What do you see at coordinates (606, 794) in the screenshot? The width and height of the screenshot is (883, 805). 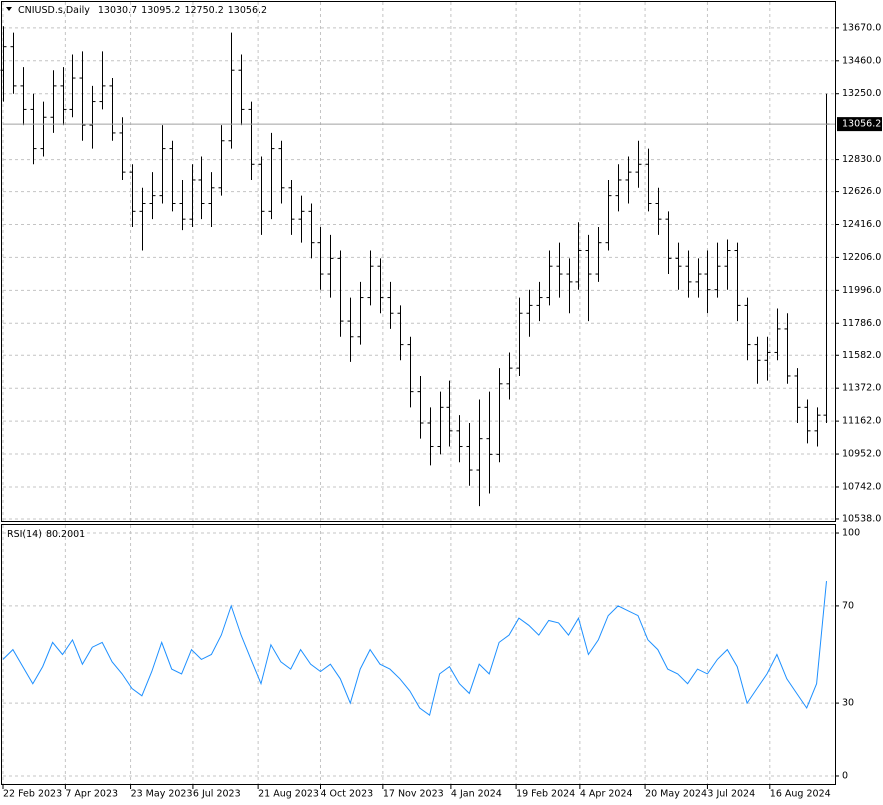 I see `x-tick-label: 4 Apr 2024` at bounding box center [606, 794].